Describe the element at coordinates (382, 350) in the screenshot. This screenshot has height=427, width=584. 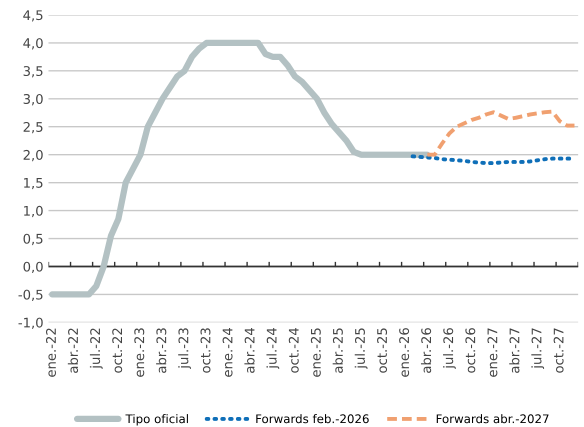
I see `x-tick-label: oct.-25` at that location.